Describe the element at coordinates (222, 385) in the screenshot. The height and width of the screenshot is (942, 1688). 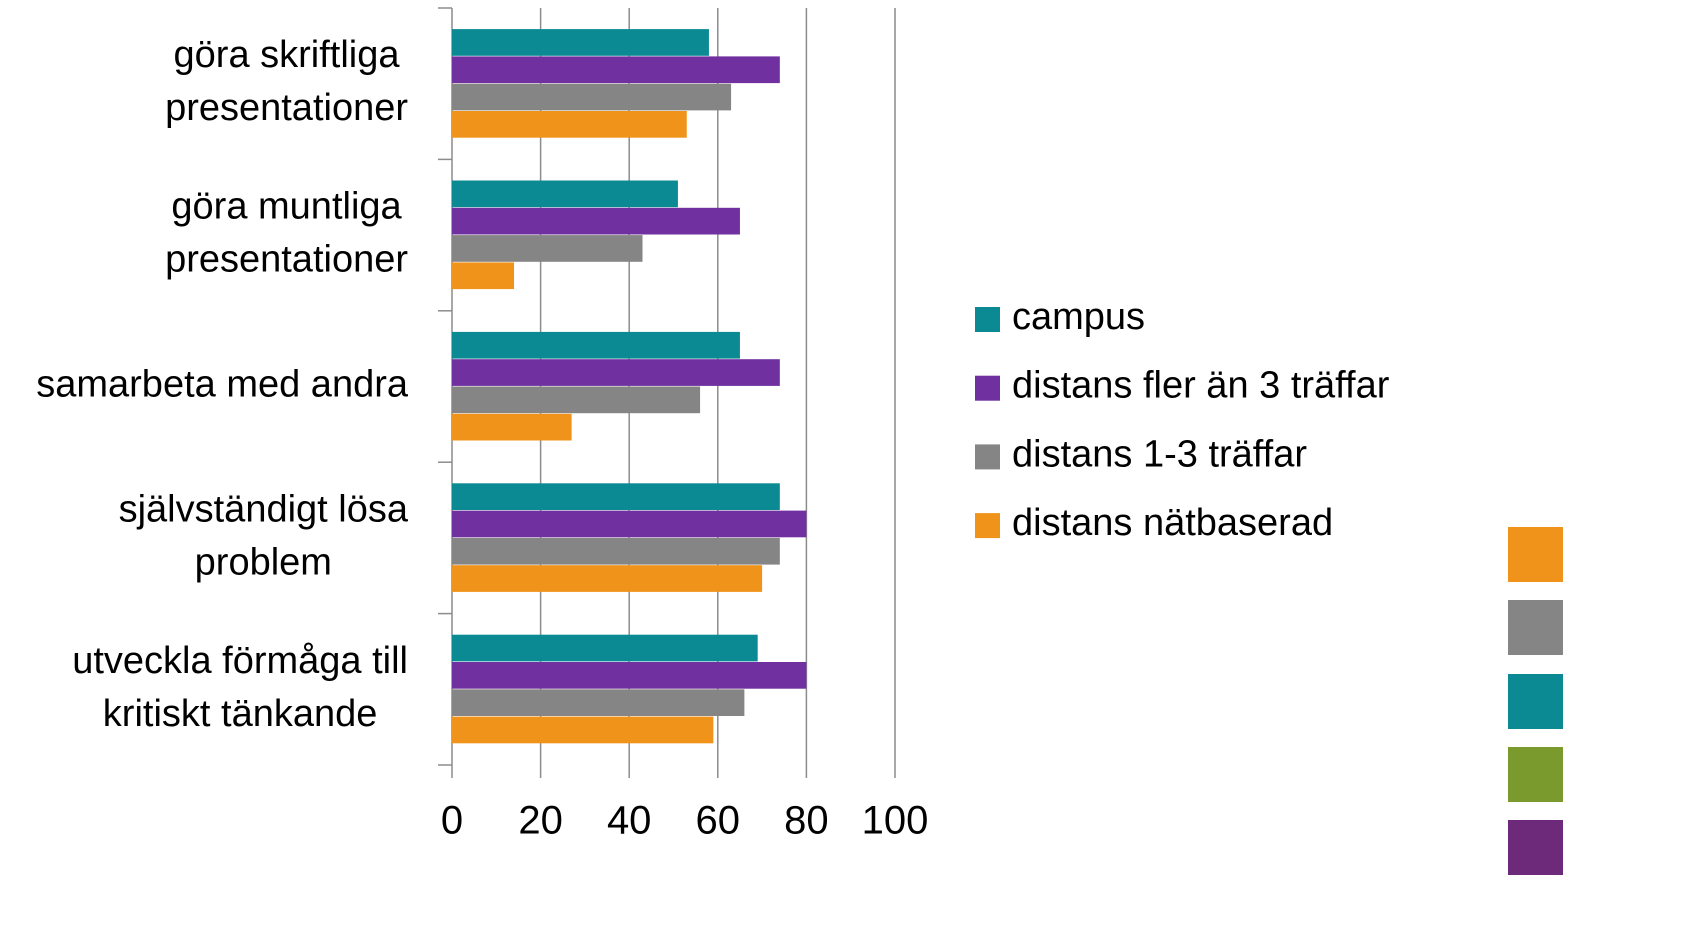
I see `category-label: samarbeta med andra` at that location.